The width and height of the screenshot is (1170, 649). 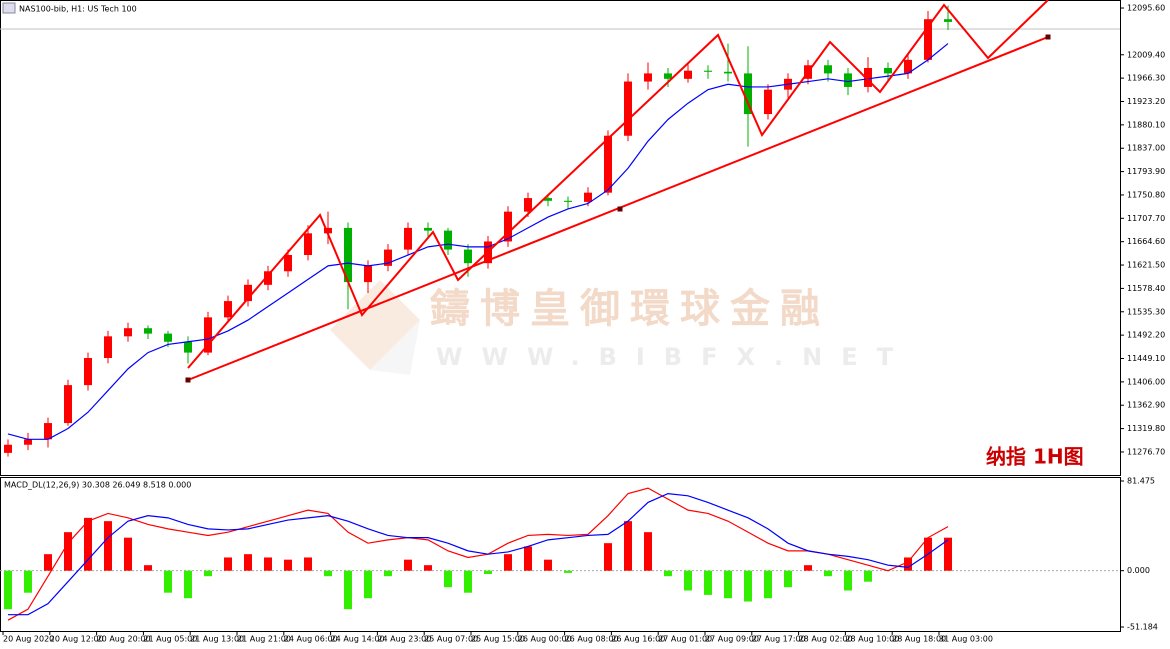 What do you see at coordinates (1146, 265) in the screenshot?
I see `y-tick-label: 11621.50` at bounding box center [1146, 265].